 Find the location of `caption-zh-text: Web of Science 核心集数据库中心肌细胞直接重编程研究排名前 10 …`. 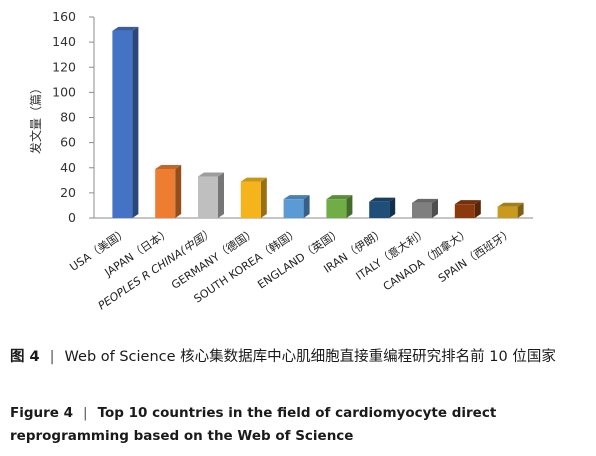

caption-zh-text: Web of Science 核心集数据库中心肌细胞直接重编程研究排名前 10 … is located at coordinates (310, 357).